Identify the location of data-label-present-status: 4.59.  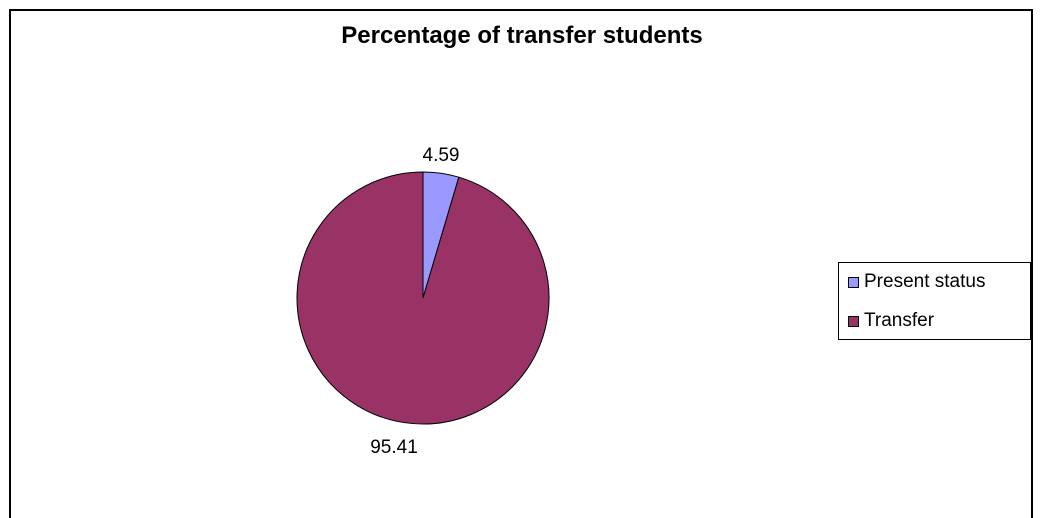
(441, 155).